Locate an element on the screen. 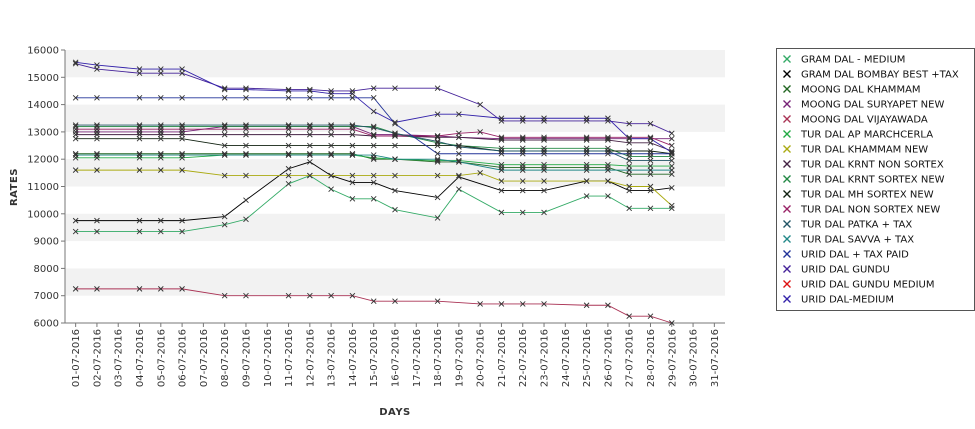  legend-box is located at coordinates (875, 179).